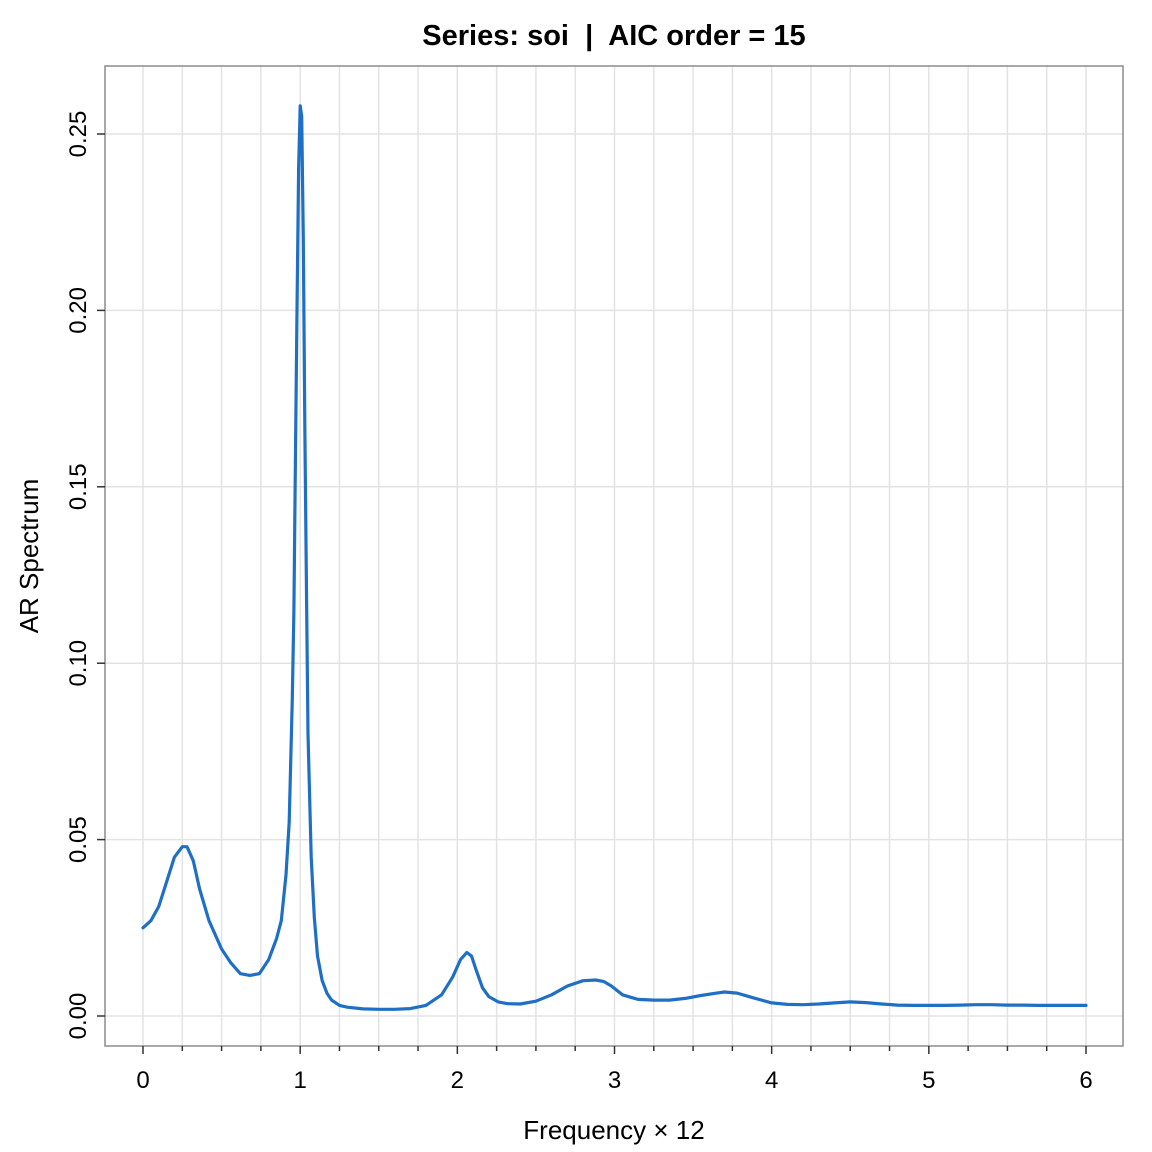 This screenshot has width=1152, height=1152. I want to click on x-tick-label: 5, so click(928, 1080).